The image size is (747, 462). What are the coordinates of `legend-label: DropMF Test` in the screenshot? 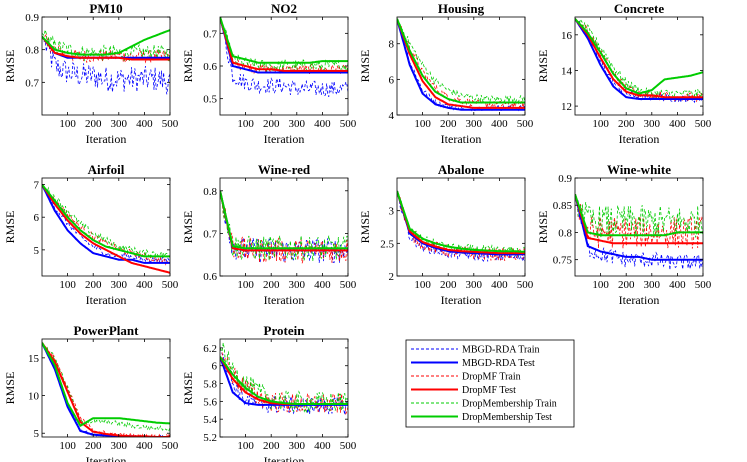 It's located at (489, 390).